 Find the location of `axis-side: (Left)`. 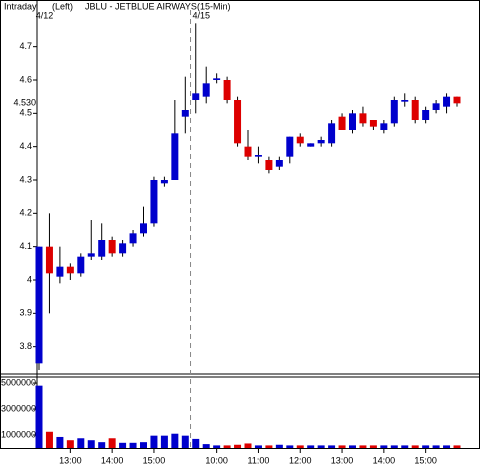

axis-side: (Left) is located at coordinates (62, 6).